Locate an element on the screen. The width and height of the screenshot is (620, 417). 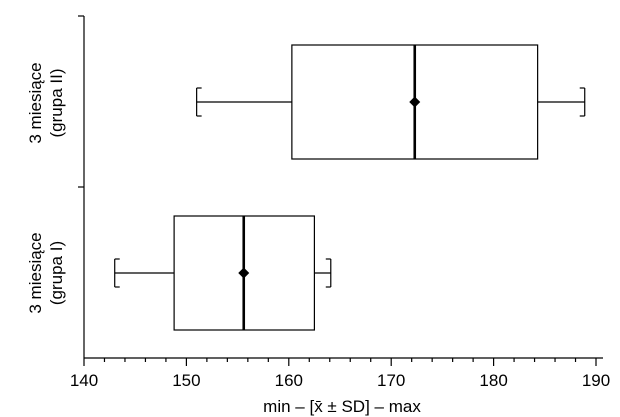
category-label-group-ii-line2: (grupa II) is located at coordinates (56, 103).